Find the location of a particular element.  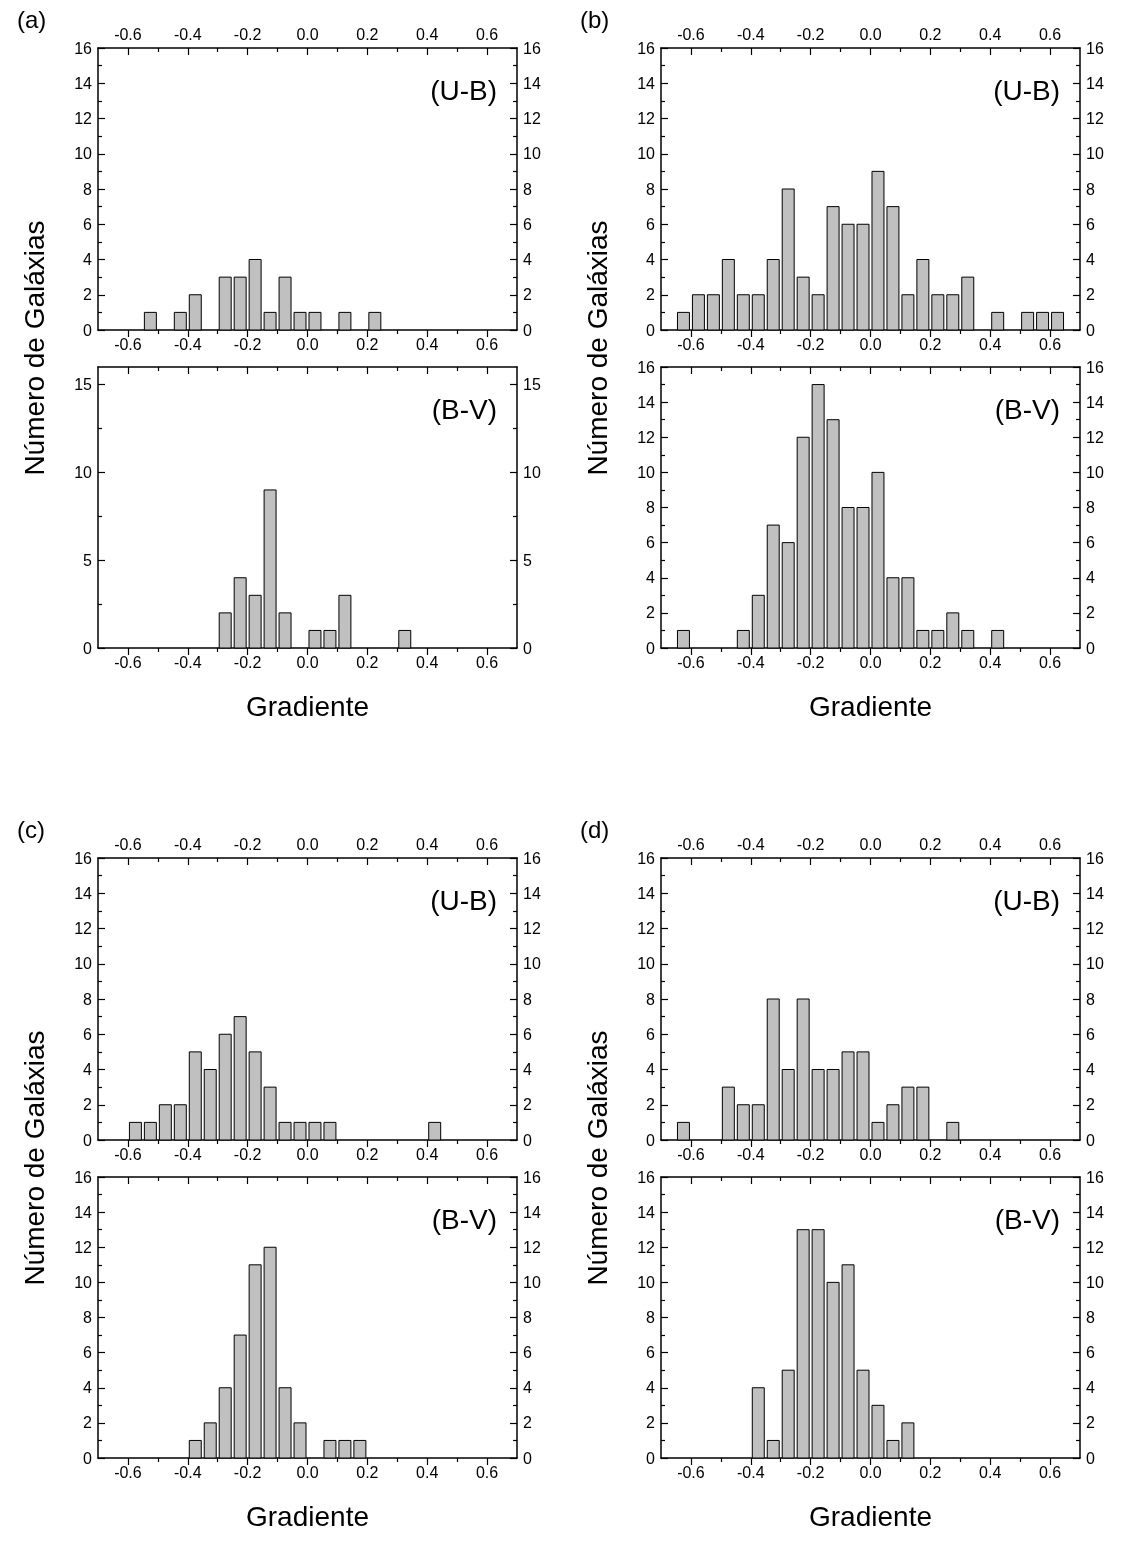

x2-tick-label: -0.2 is located at coordinates (810, 844).